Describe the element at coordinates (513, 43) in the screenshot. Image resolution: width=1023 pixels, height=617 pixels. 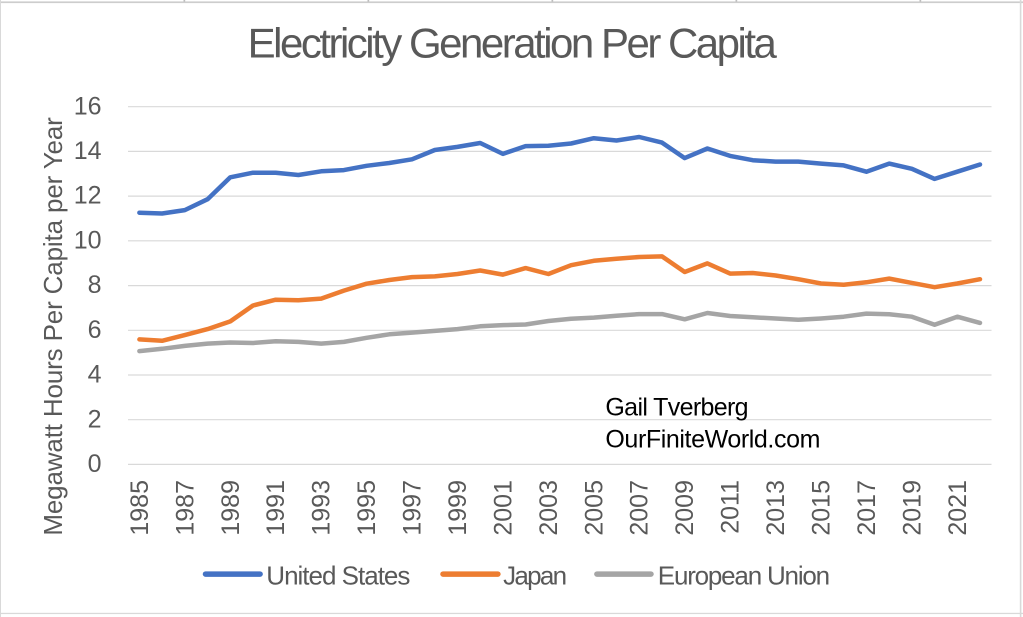
I see `svg-text:Electricity Generation Per Cap: Electricity Generation Per Capita` at that location.